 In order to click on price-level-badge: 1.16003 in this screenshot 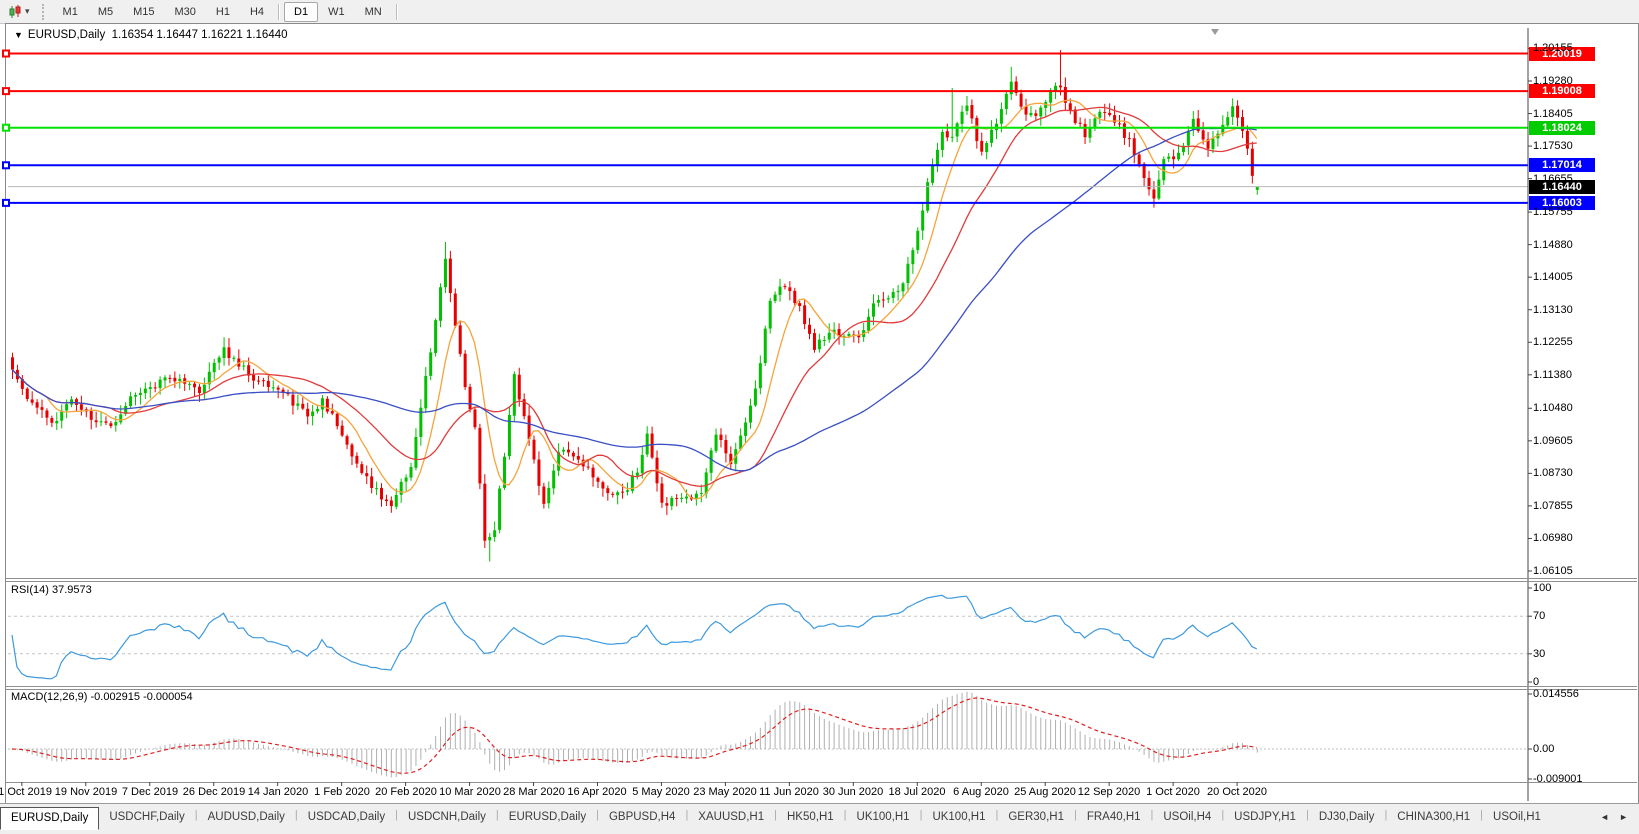, I will do `click(1562, 203)`.